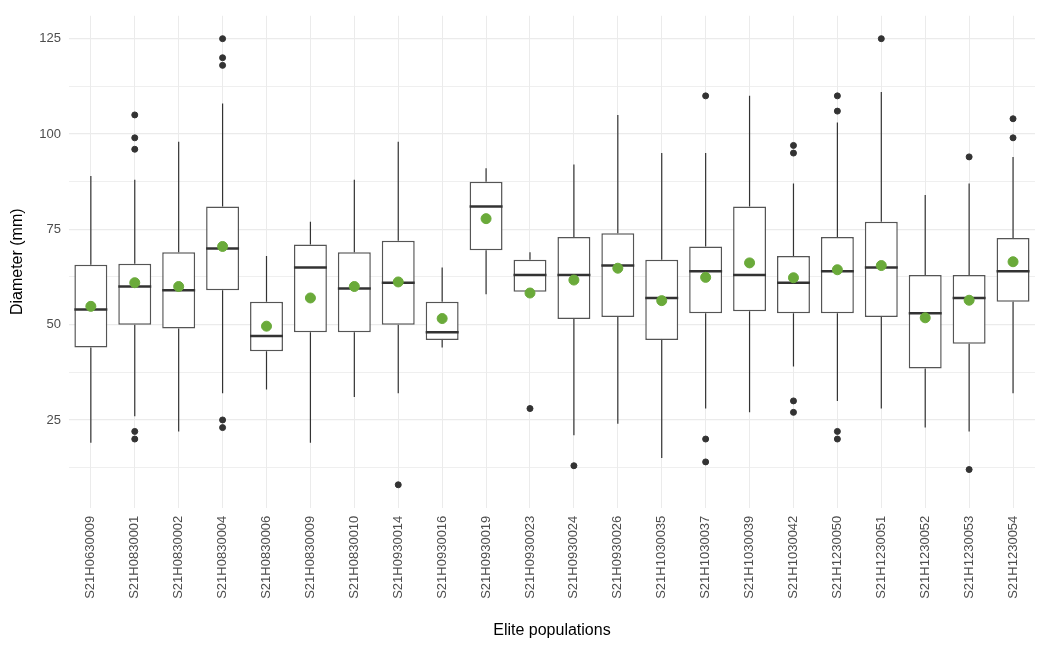 The height and width of the screenshot is (648, 1043). I want to click on x-tick-label: S21H0930026, so click(617, 557).